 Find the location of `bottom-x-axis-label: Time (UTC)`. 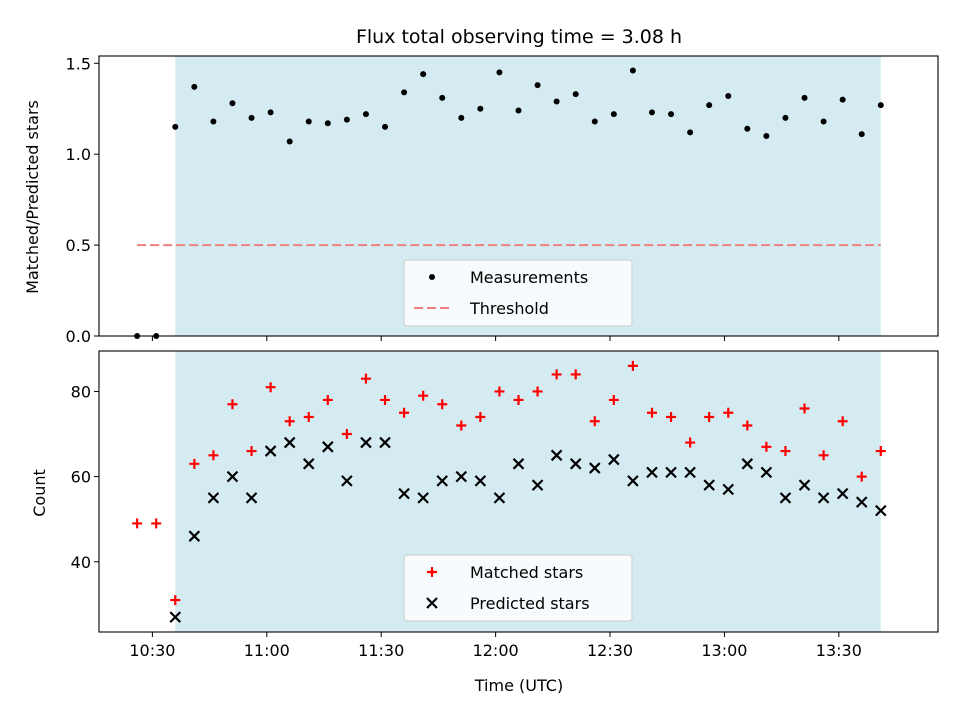

bottom-x-axis-label: Time (UTC) is located at coordinates (518, 685).